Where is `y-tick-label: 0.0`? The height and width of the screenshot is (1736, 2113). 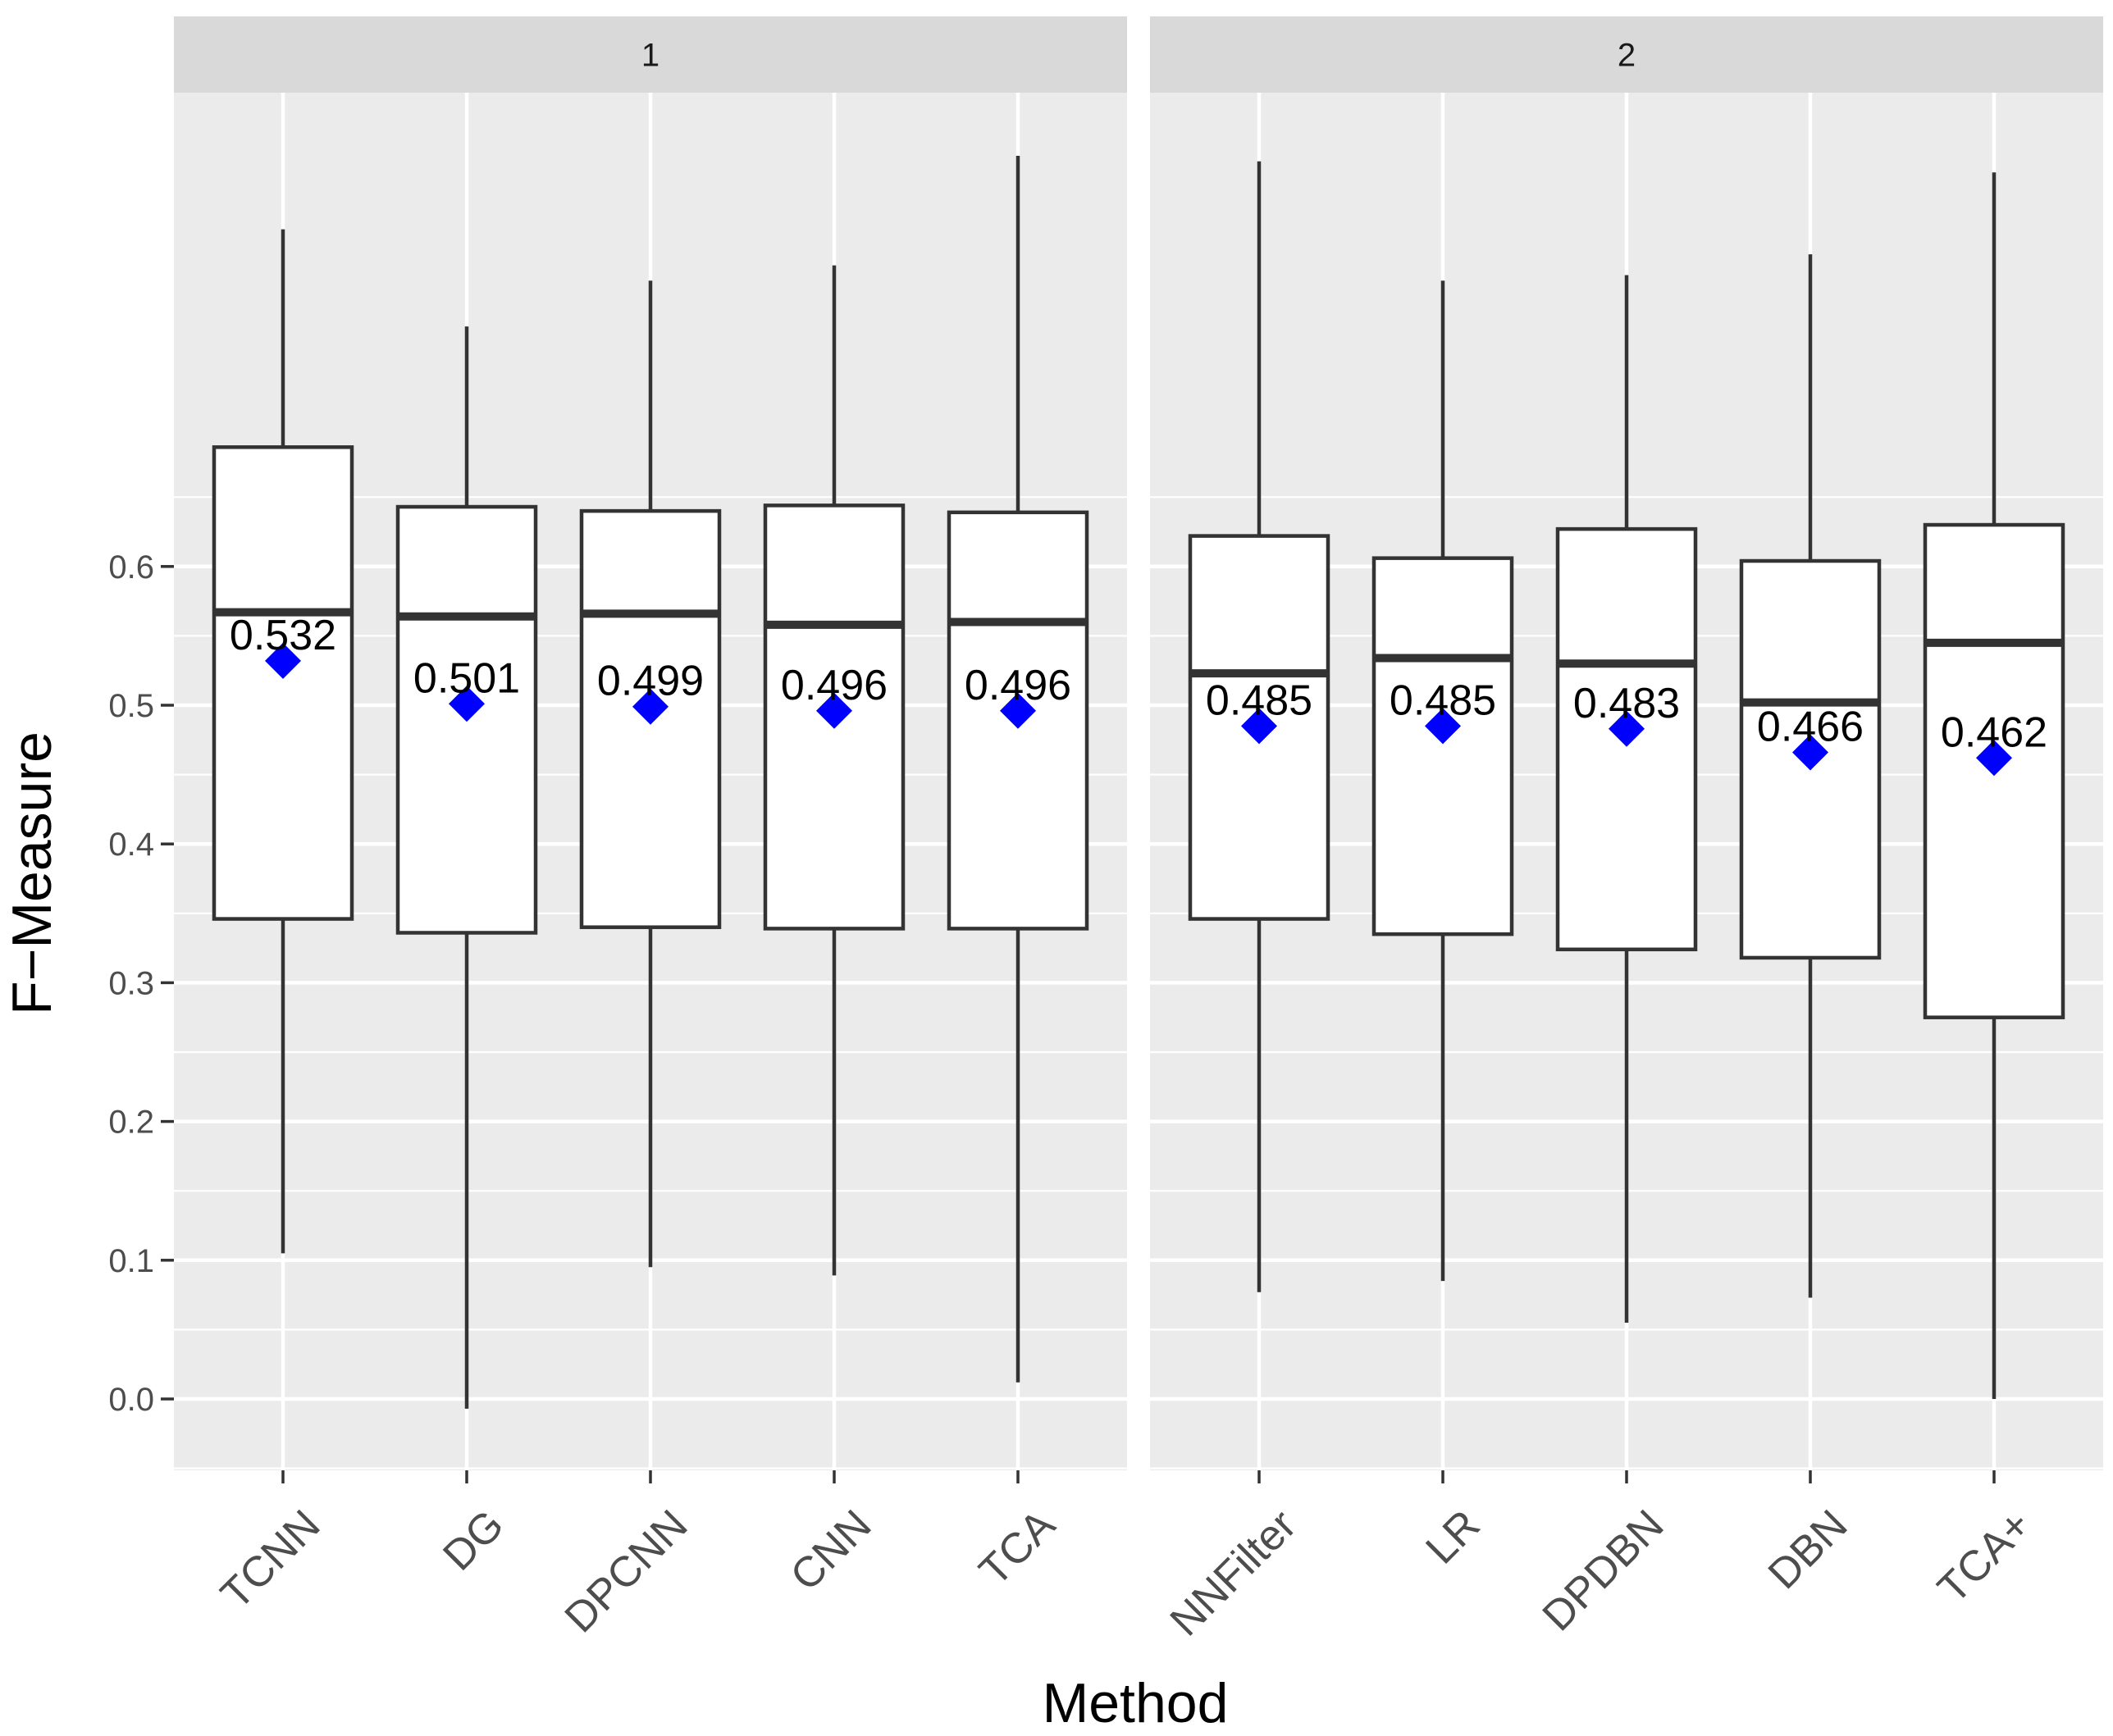
y-tick-label: 0.0 is located at coordinates (131, 1400).